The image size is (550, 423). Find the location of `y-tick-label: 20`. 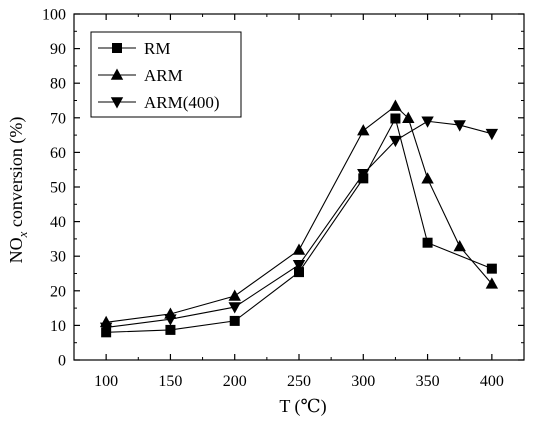

y-tick-label: 20 is located at coordinates (58, 291).